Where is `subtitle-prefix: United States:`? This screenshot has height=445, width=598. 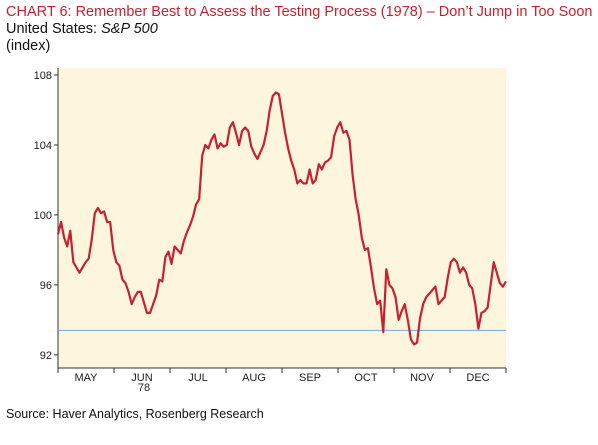
subtitle-prefix: United States: is located at coordinates (53, 29).